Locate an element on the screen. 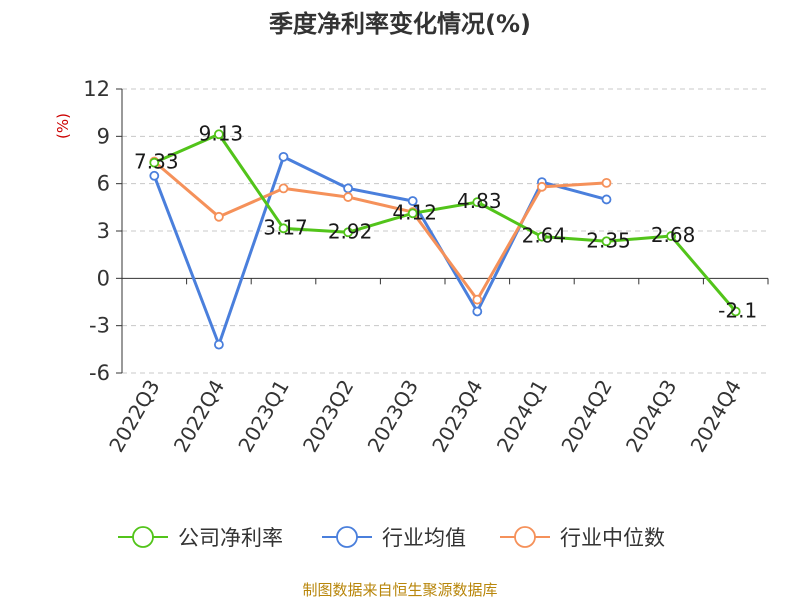 This screenshot has height=600, width=800. series-line is located at coordinates (380, 231).